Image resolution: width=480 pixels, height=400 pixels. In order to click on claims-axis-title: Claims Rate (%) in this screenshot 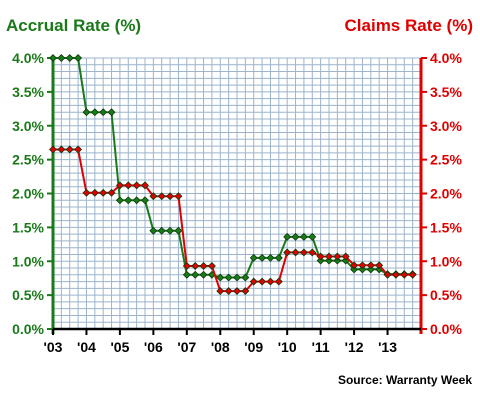, I will do `click(409, 25)`.